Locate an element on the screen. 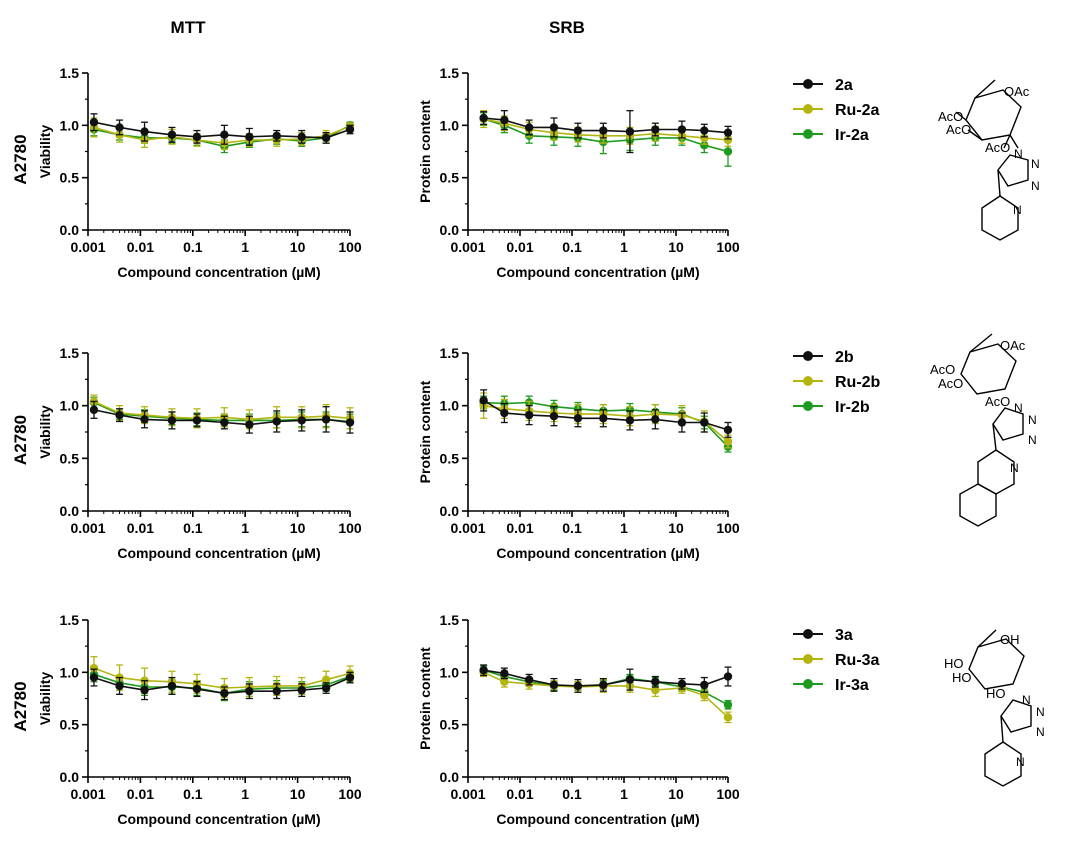 The height and width of the screenshot is (841, 1065). legend-label: Ir-2b is located at coordinates (852, 407).